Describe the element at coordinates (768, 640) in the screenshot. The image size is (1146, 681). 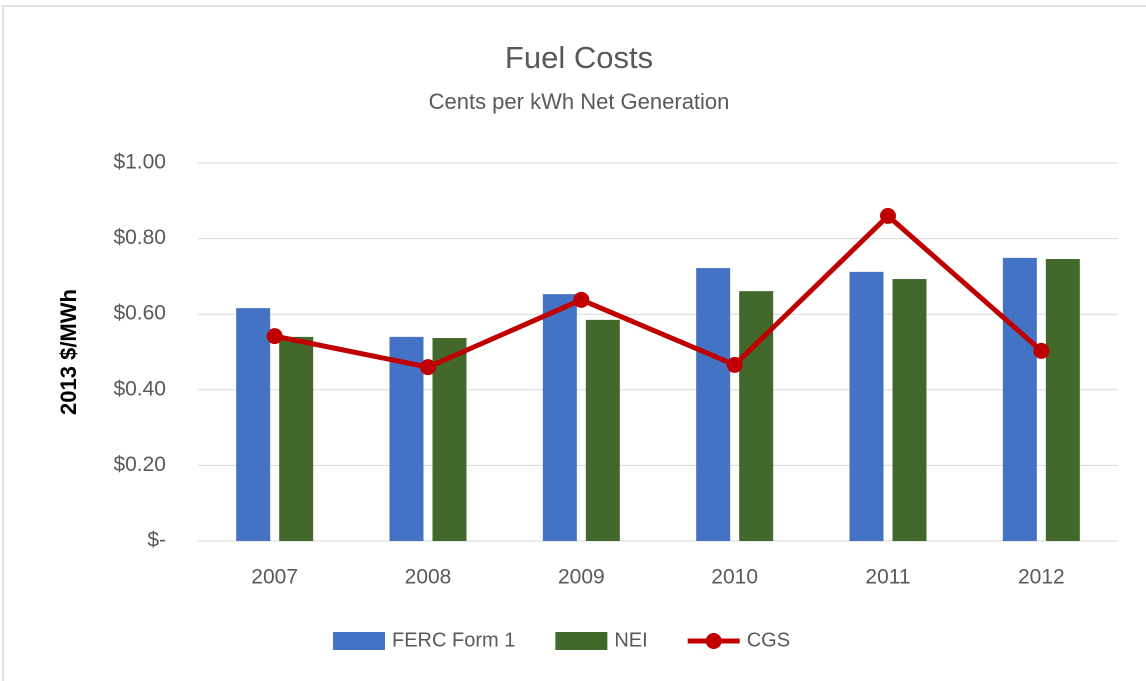
I see `legend-label: CGS` at that location.